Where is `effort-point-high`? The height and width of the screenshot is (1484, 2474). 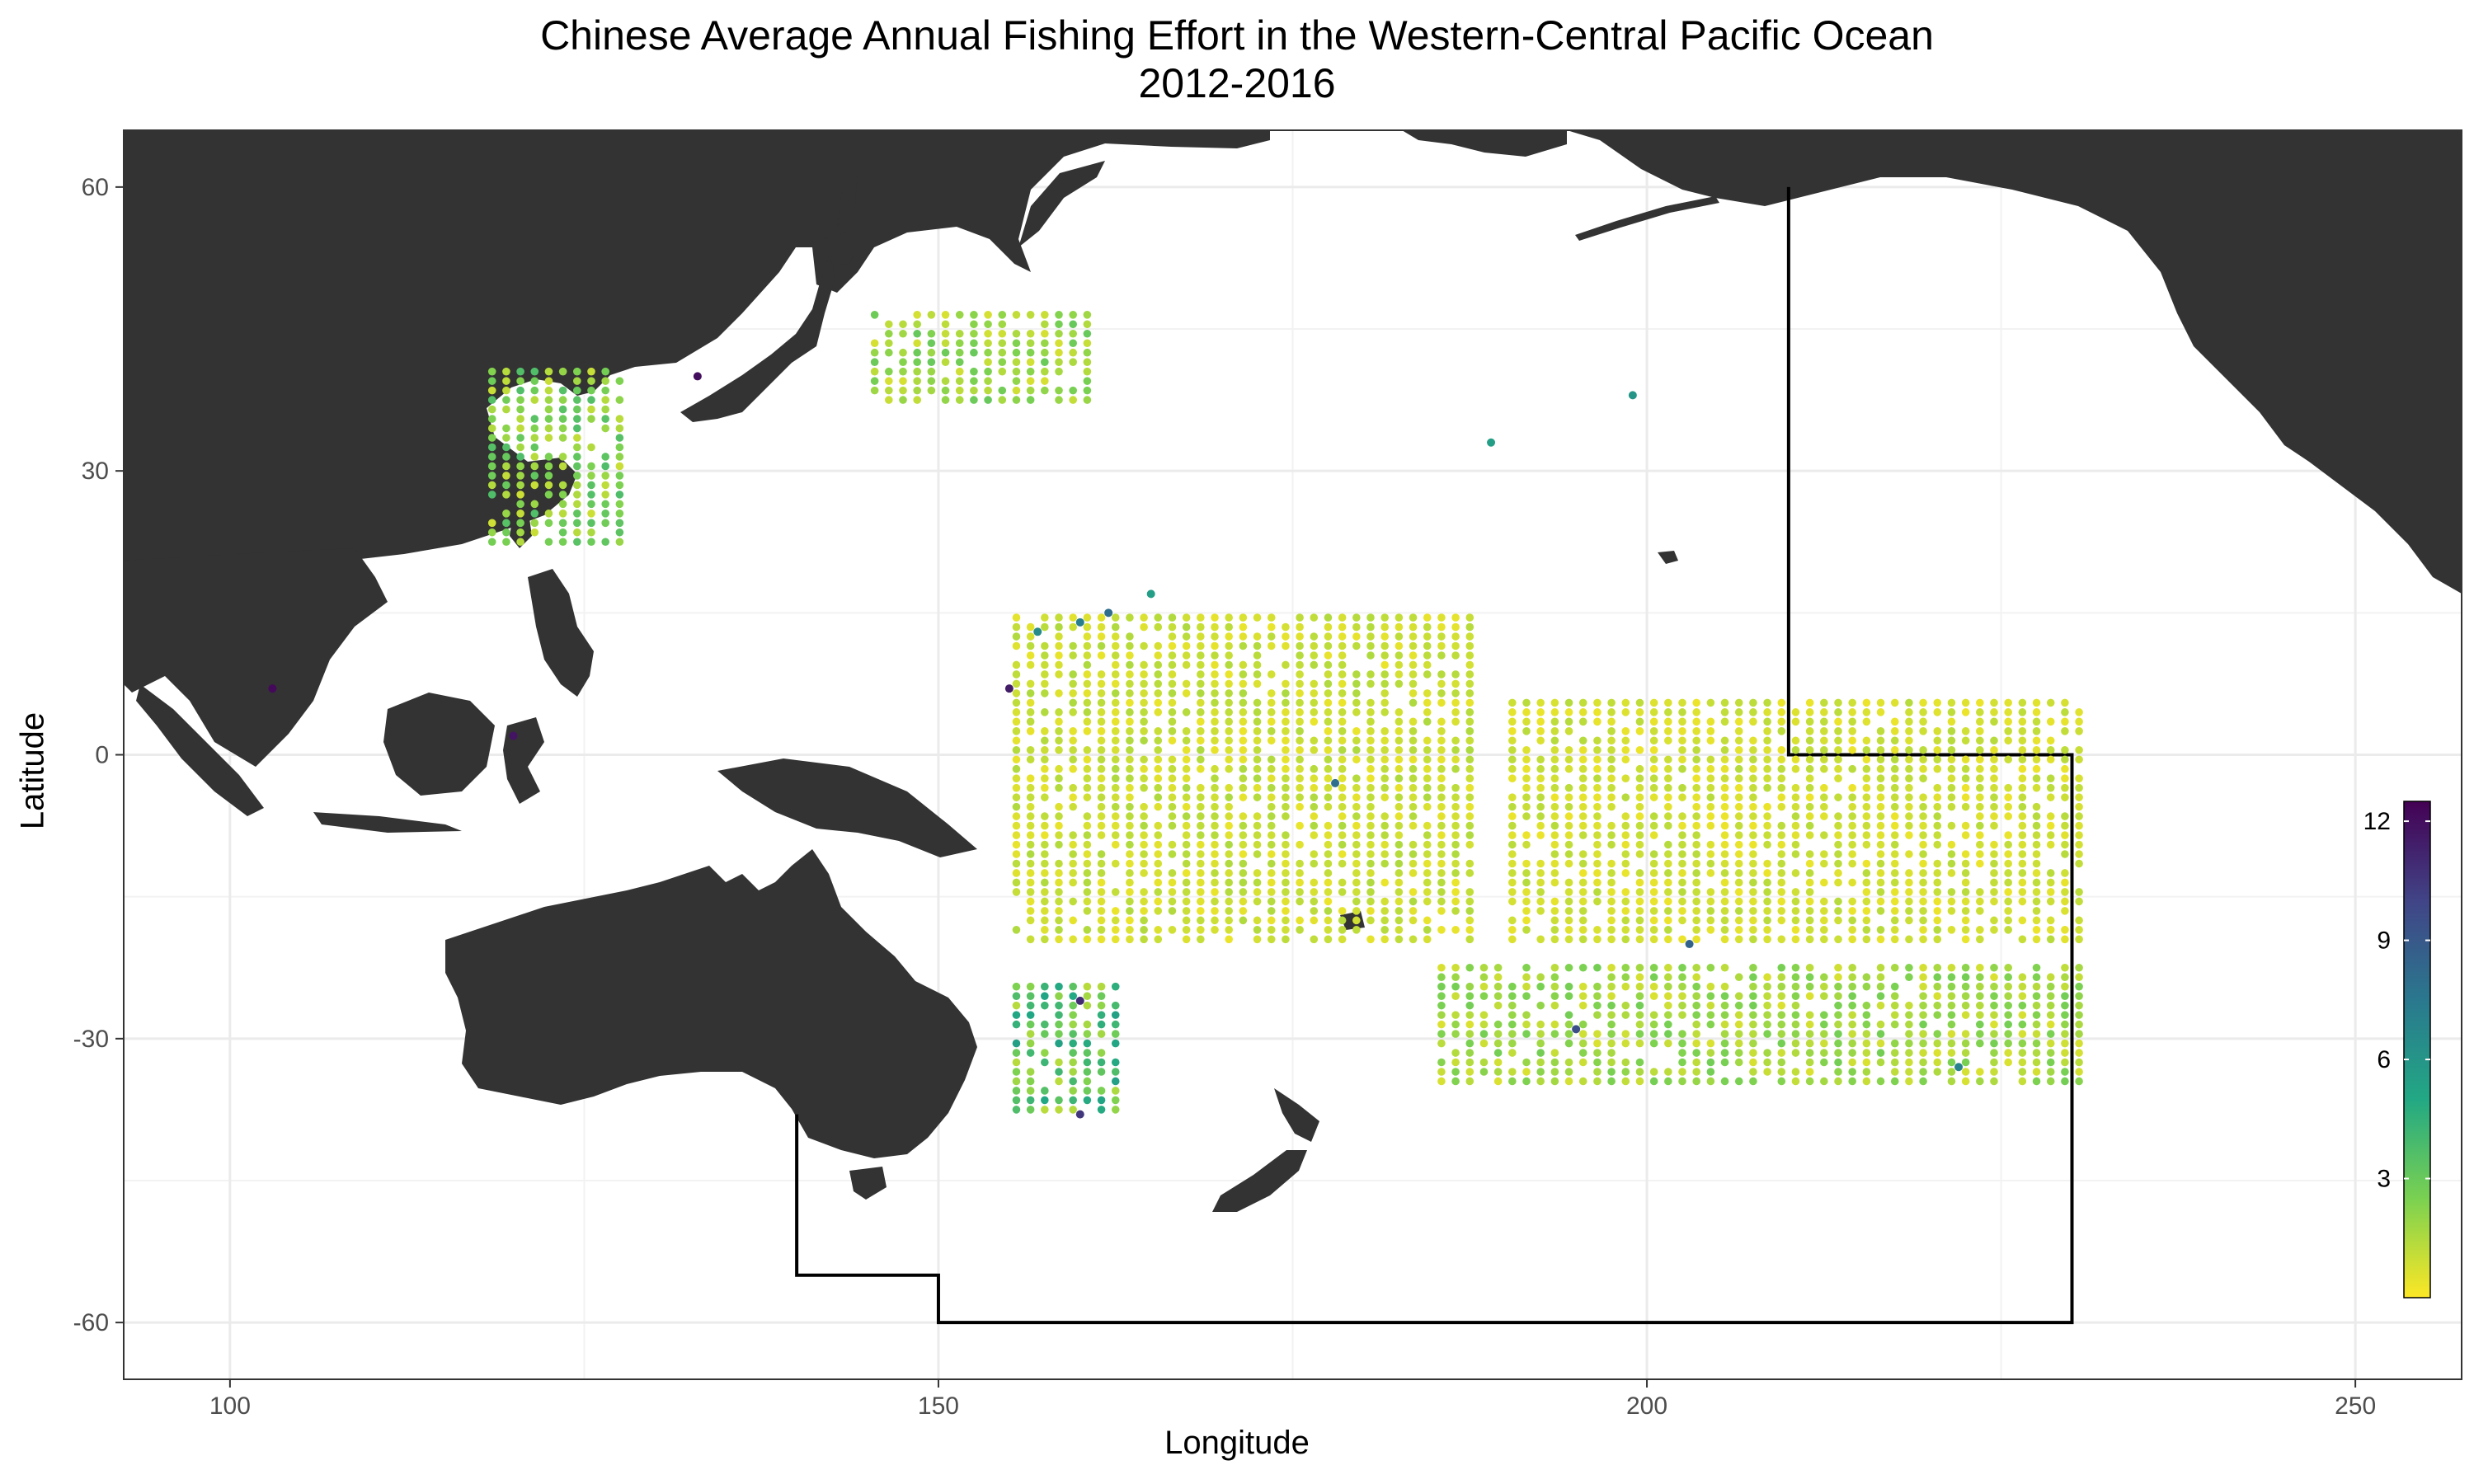 effort-point-high is located at coordinates (1079, 1114).